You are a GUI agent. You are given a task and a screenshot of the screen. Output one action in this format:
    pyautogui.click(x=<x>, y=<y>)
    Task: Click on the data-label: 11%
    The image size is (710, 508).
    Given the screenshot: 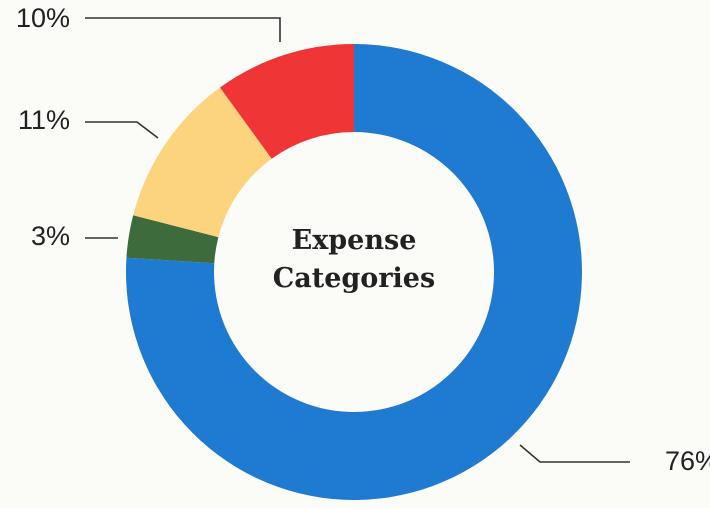 What is the action you would take?
    pyautogui.click(x=44, y=120)
    